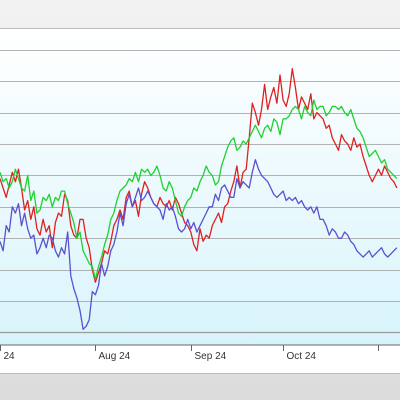 The height and width of the screenshot is (400, 400). Describe the element at coordinates (211, 356) in the screenshot. I see `x-tick-label-3: Sep 24` at that location.